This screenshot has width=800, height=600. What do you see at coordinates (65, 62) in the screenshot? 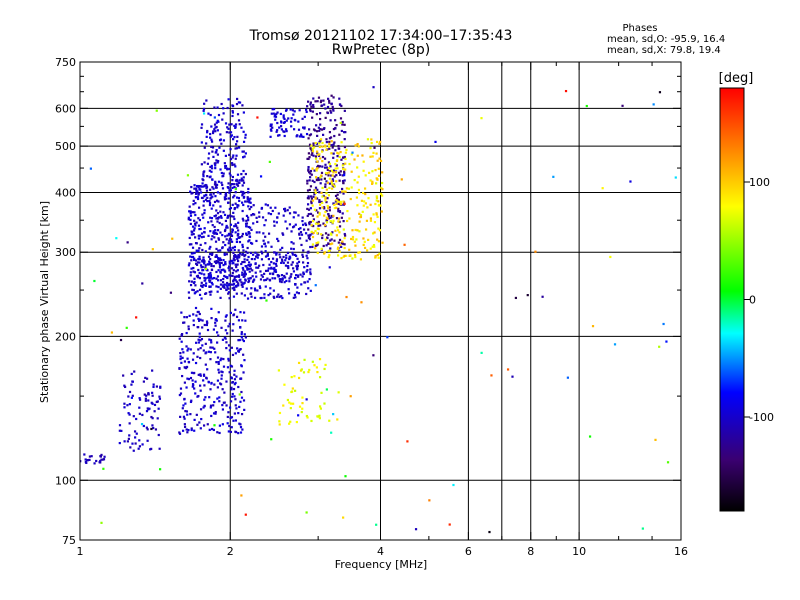
I see `y-tick-label: 750` at bounding box center [65, 62].